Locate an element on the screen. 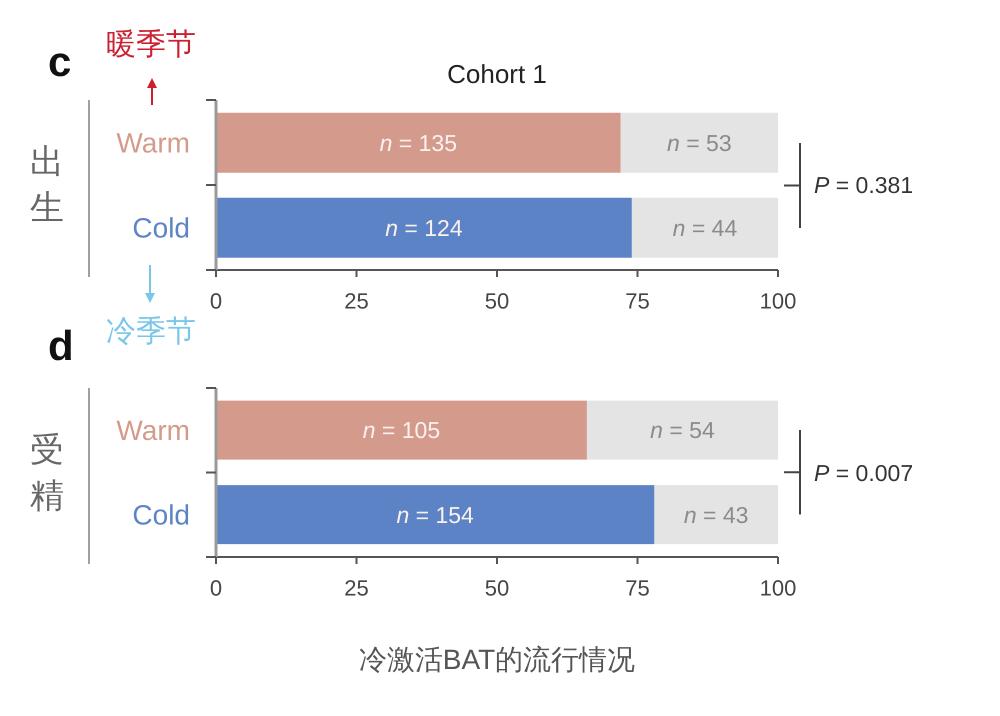 The width and height of the screenshot is (1000, 716). annotation: n = 54 is located at coordinates (682, 431).